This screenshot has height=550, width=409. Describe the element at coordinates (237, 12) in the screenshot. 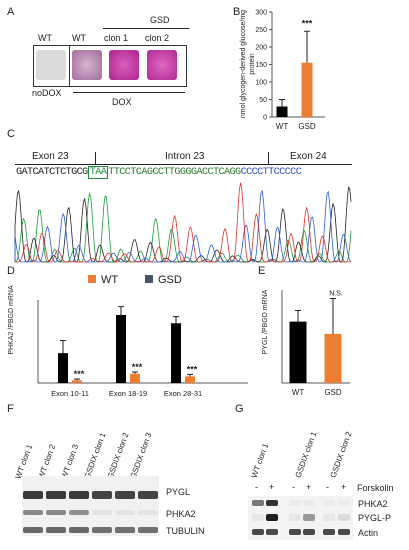

I see `panel-b-label: B` at that location.